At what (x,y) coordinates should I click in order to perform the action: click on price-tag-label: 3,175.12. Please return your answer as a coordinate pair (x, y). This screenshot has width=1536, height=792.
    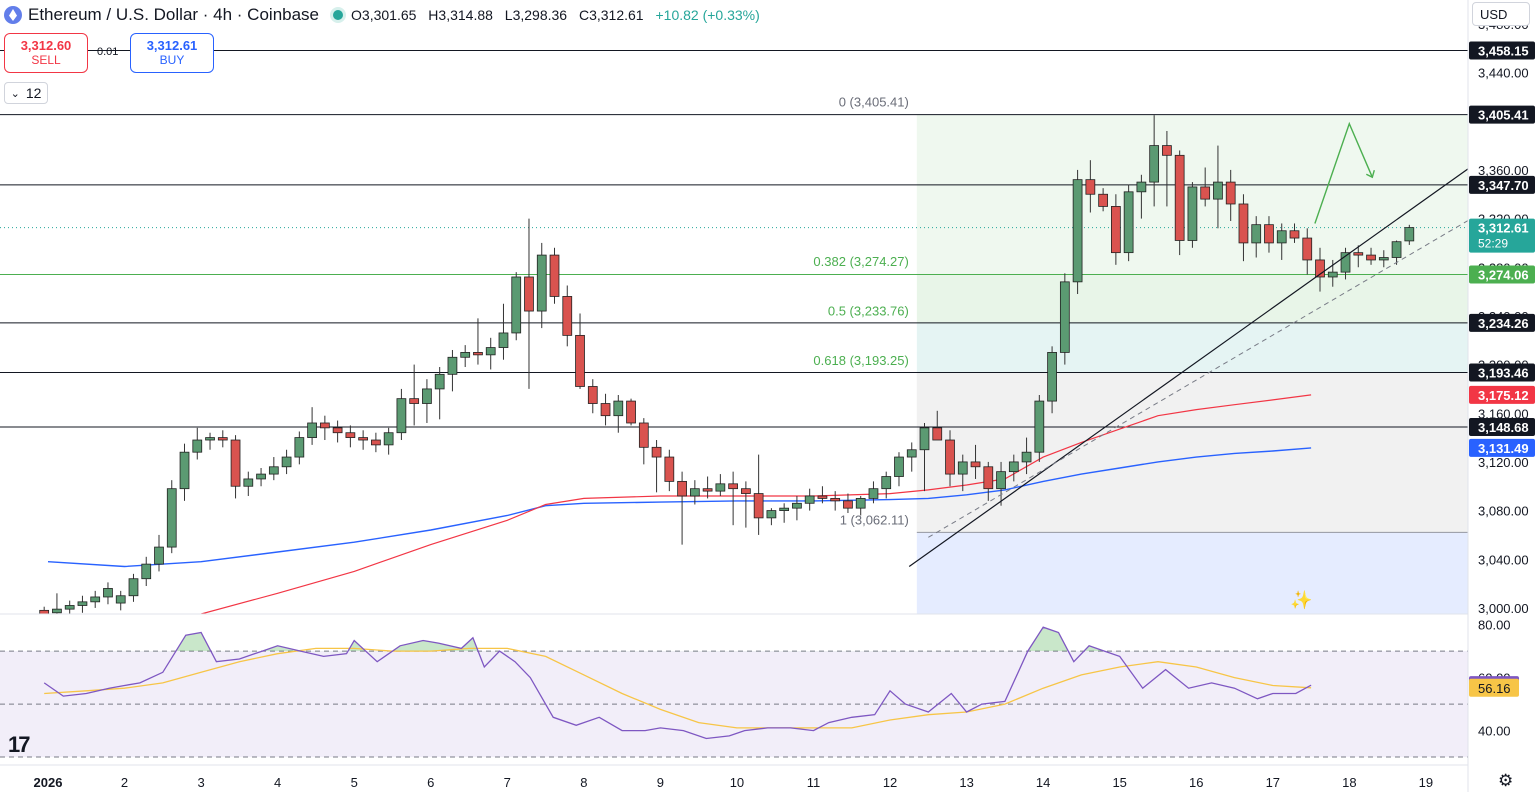
    Looking at the image, I should click on (1503, 395).